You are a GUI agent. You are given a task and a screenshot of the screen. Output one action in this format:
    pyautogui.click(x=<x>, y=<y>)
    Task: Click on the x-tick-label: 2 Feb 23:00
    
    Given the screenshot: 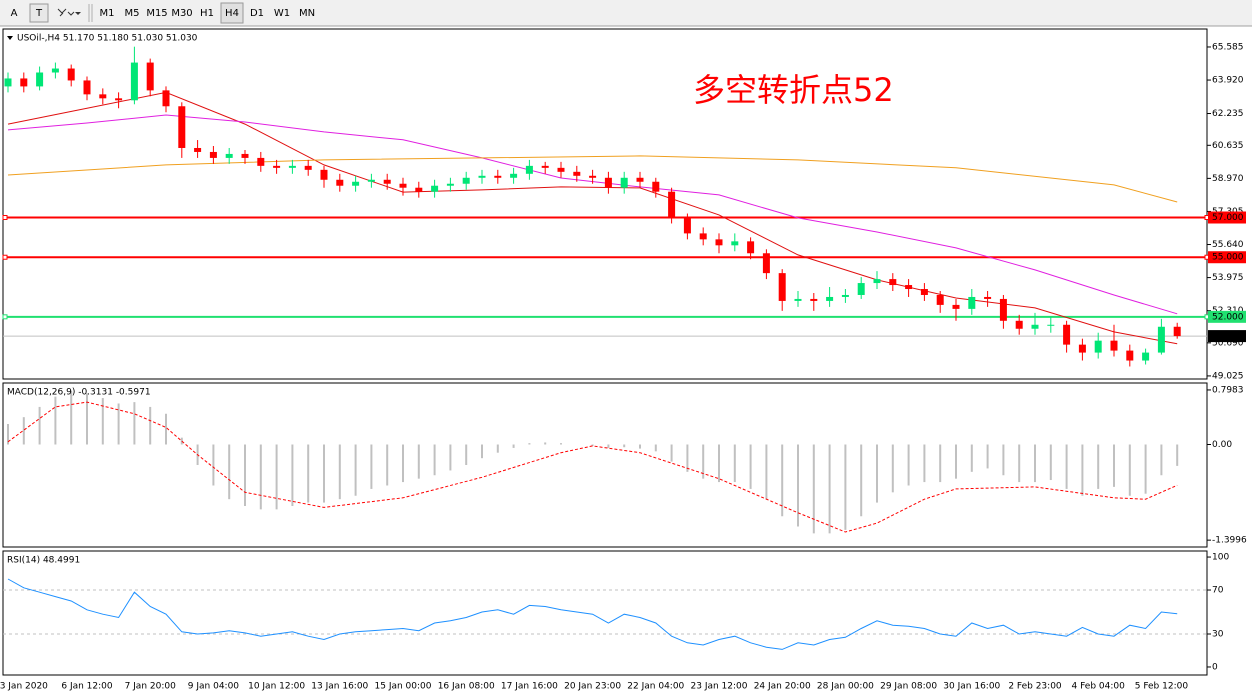 What is the action you would take?
    pyautogui.click(x=1035, y=687)
    